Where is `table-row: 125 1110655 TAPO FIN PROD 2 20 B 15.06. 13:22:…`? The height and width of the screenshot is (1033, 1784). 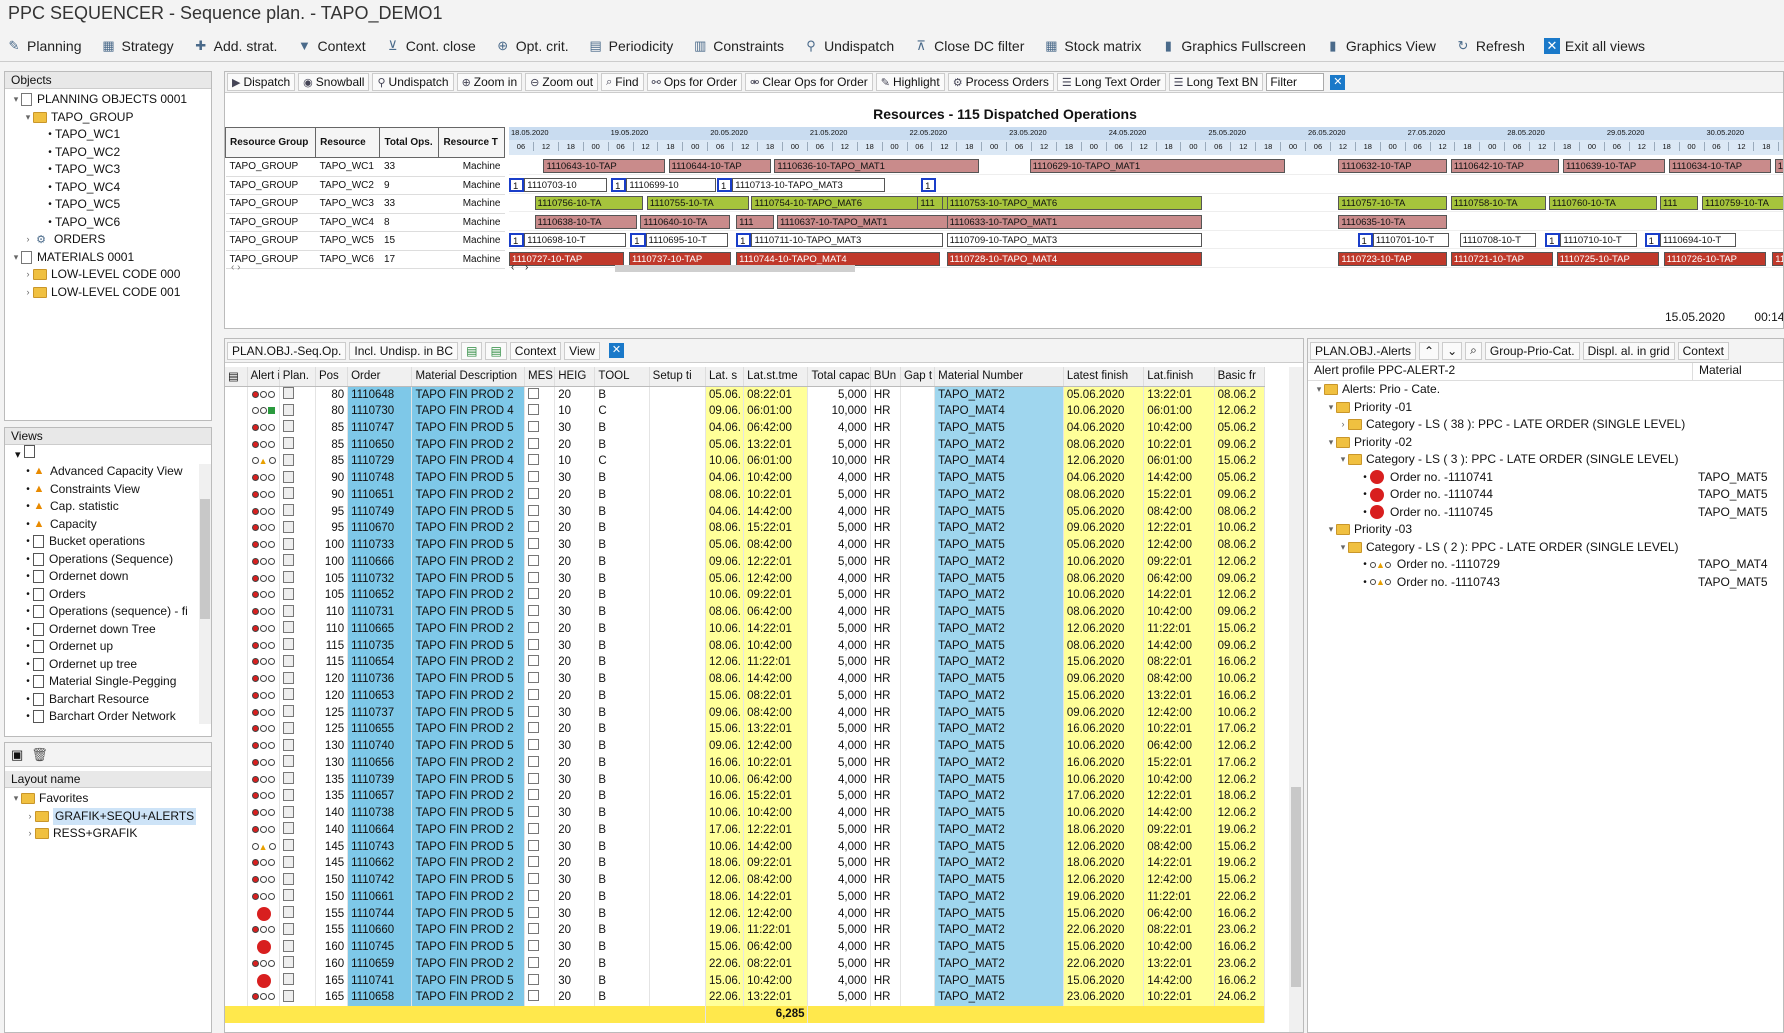 table-row: 125 1110655 TAPO FIN PROD 2 20 B 15.06. 13:22:… is located at coordinates (745, 729).